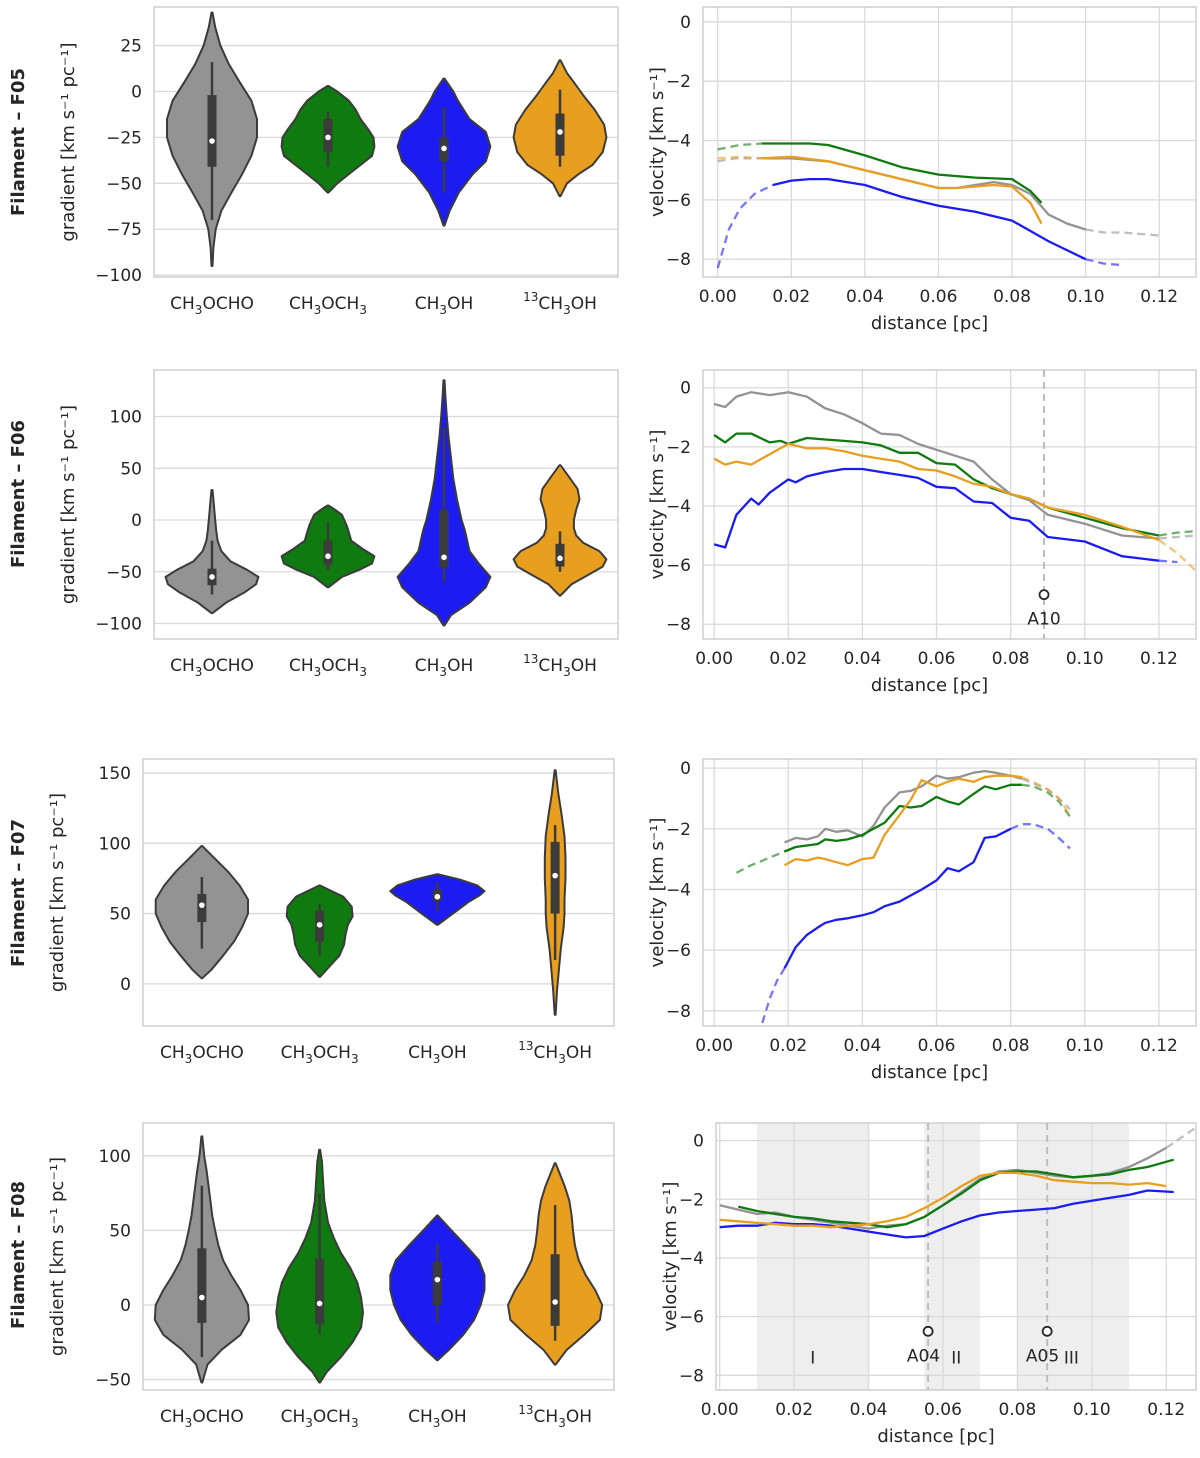 This screenshot has width=1200, height=1458. What do you see at coordinates (18, 494) in the screenshot?
I see `row-title-f06: Filament – F06` at bounding box center [18, 494].